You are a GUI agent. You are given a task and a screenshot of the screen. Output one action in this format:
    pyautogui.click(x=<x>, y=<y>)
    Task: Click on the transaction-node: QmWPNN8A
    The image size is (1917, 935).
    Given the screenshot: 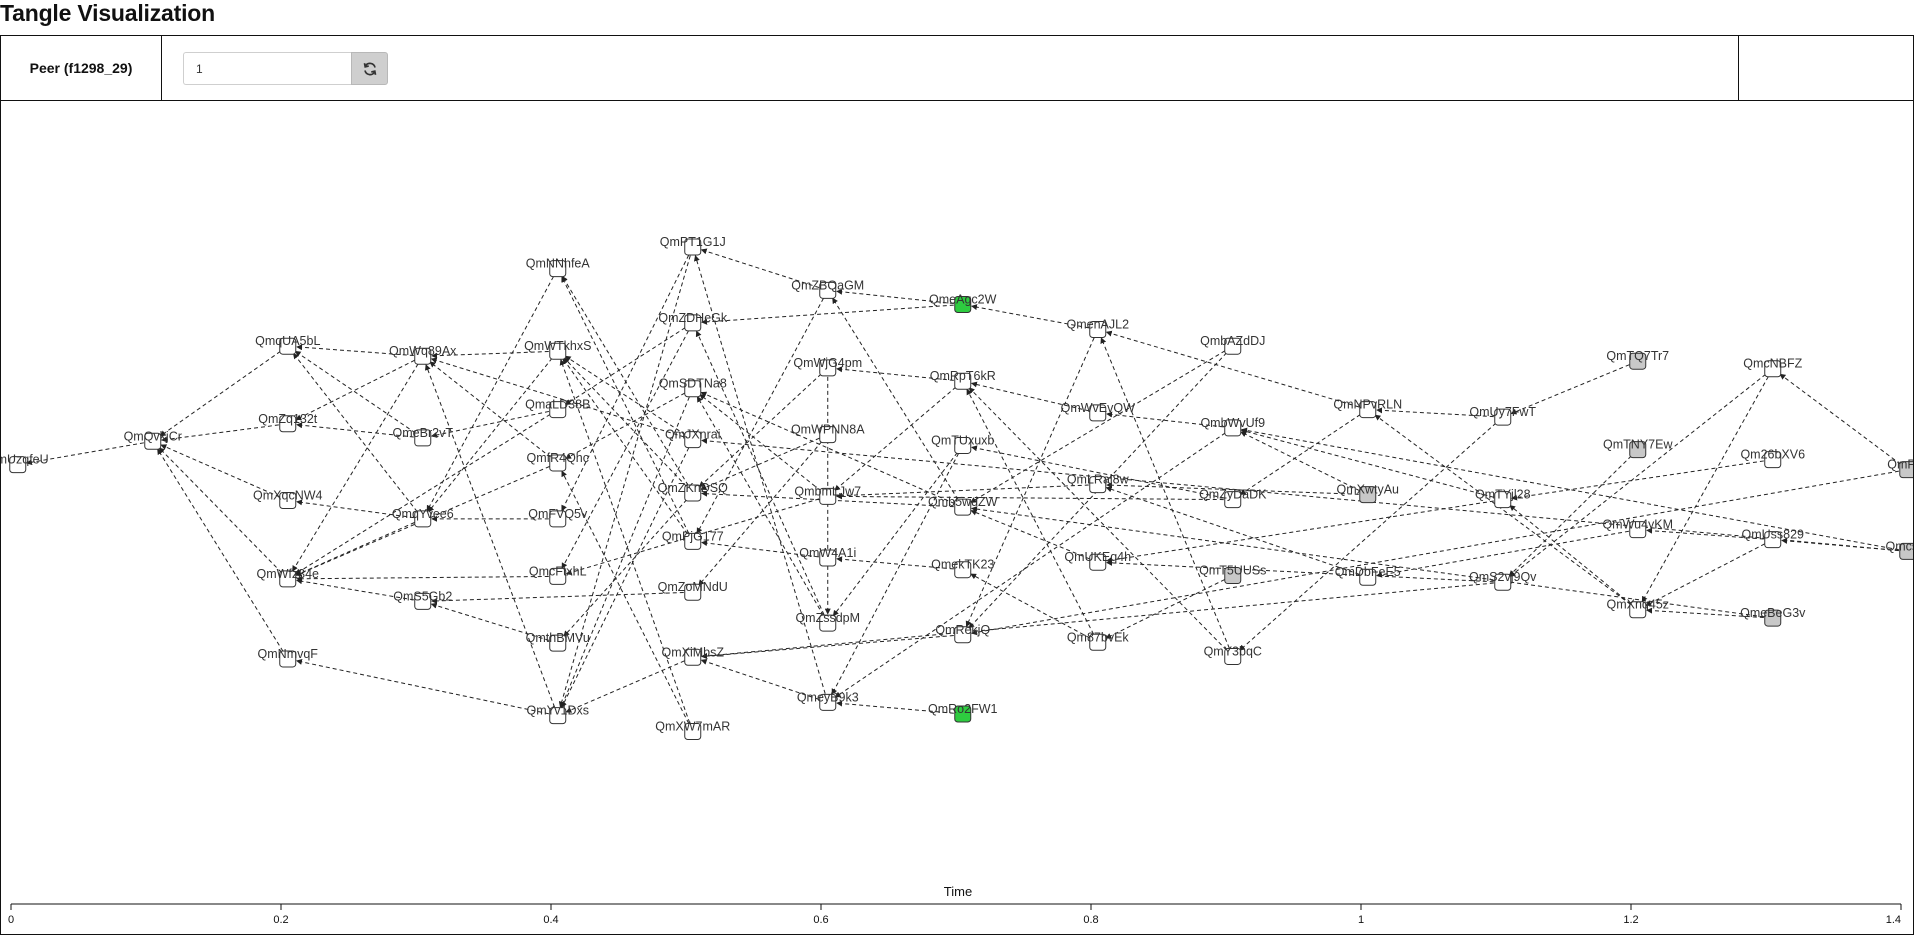 What is the action you would take?
    pyautogui.click(x=828, y=433)
    